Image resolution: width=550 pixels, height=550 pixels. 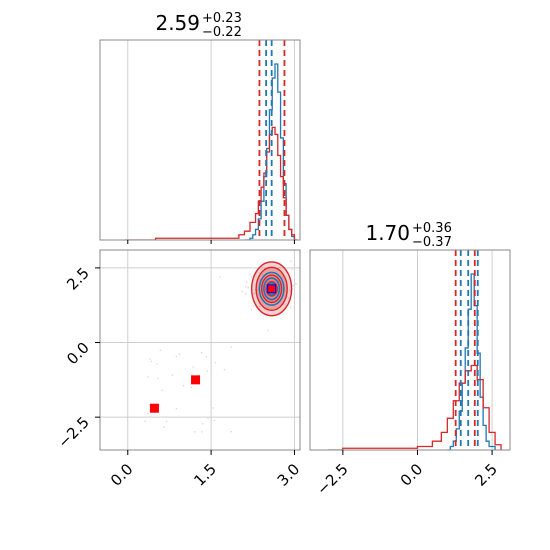 I want to click on top-quantile-lines, so click(x=272, y=140).